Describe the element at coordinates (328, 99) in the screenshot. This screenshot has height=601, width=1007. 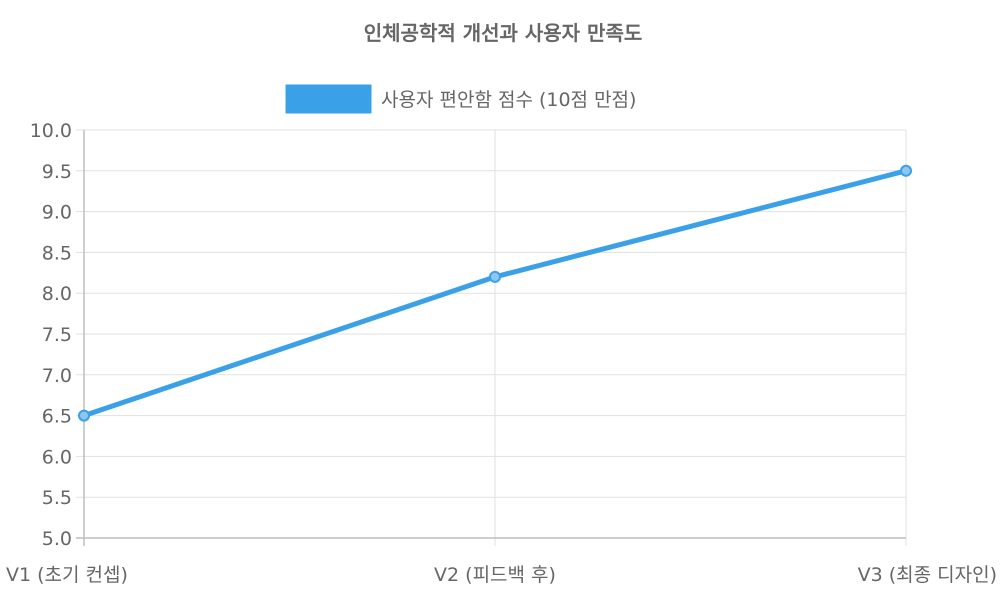
I see `legend-swatch` at that location.